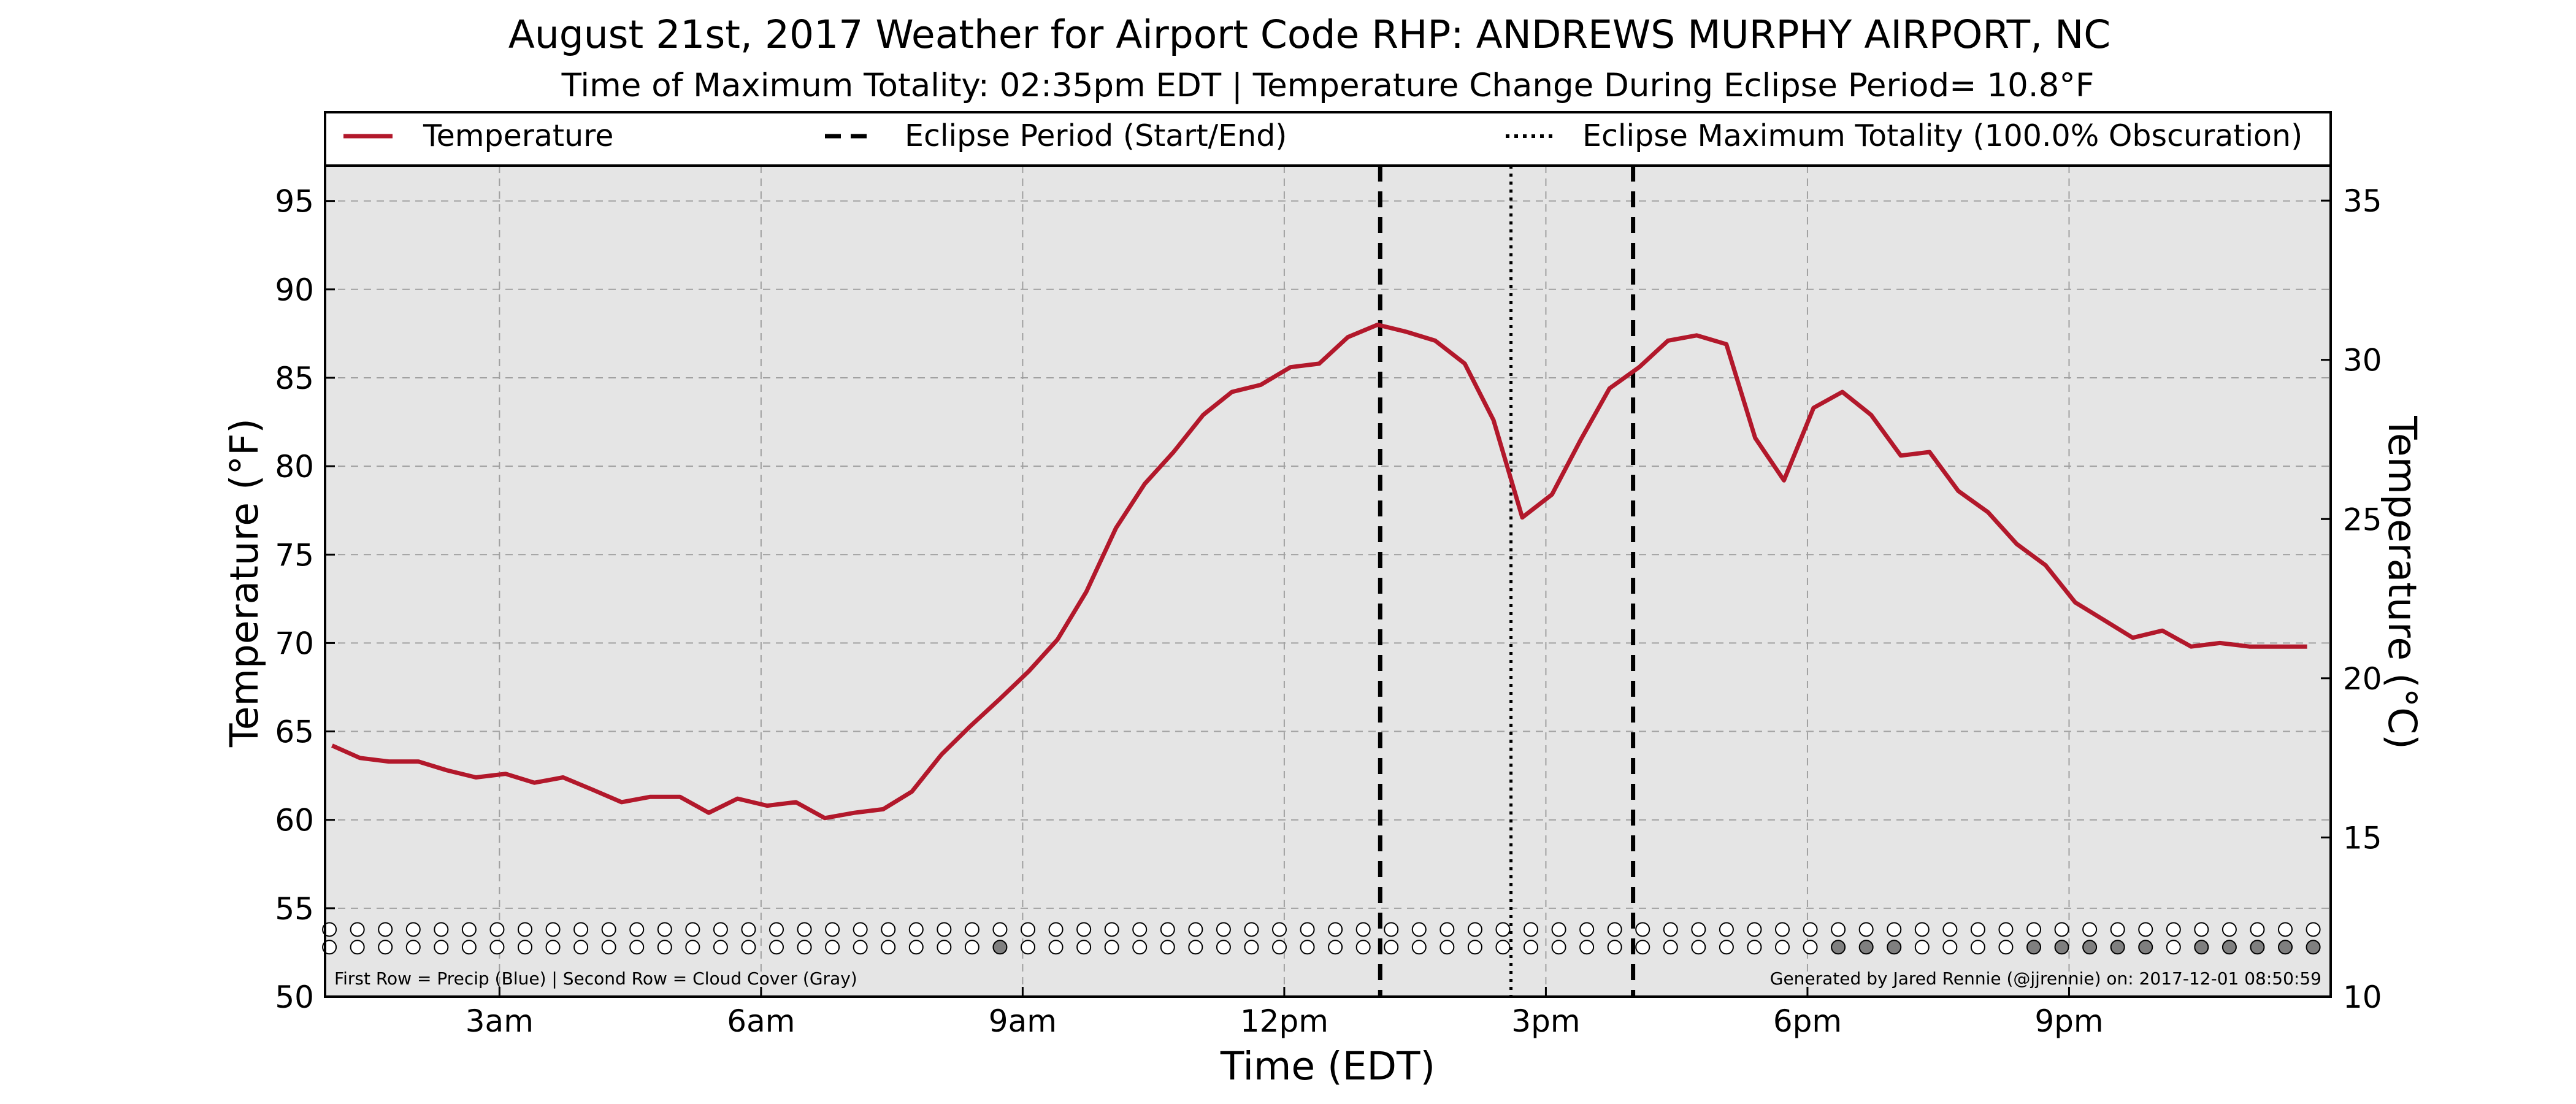  I want to click on y-axis-label-left: Temperature (°F), so click(244, 583).